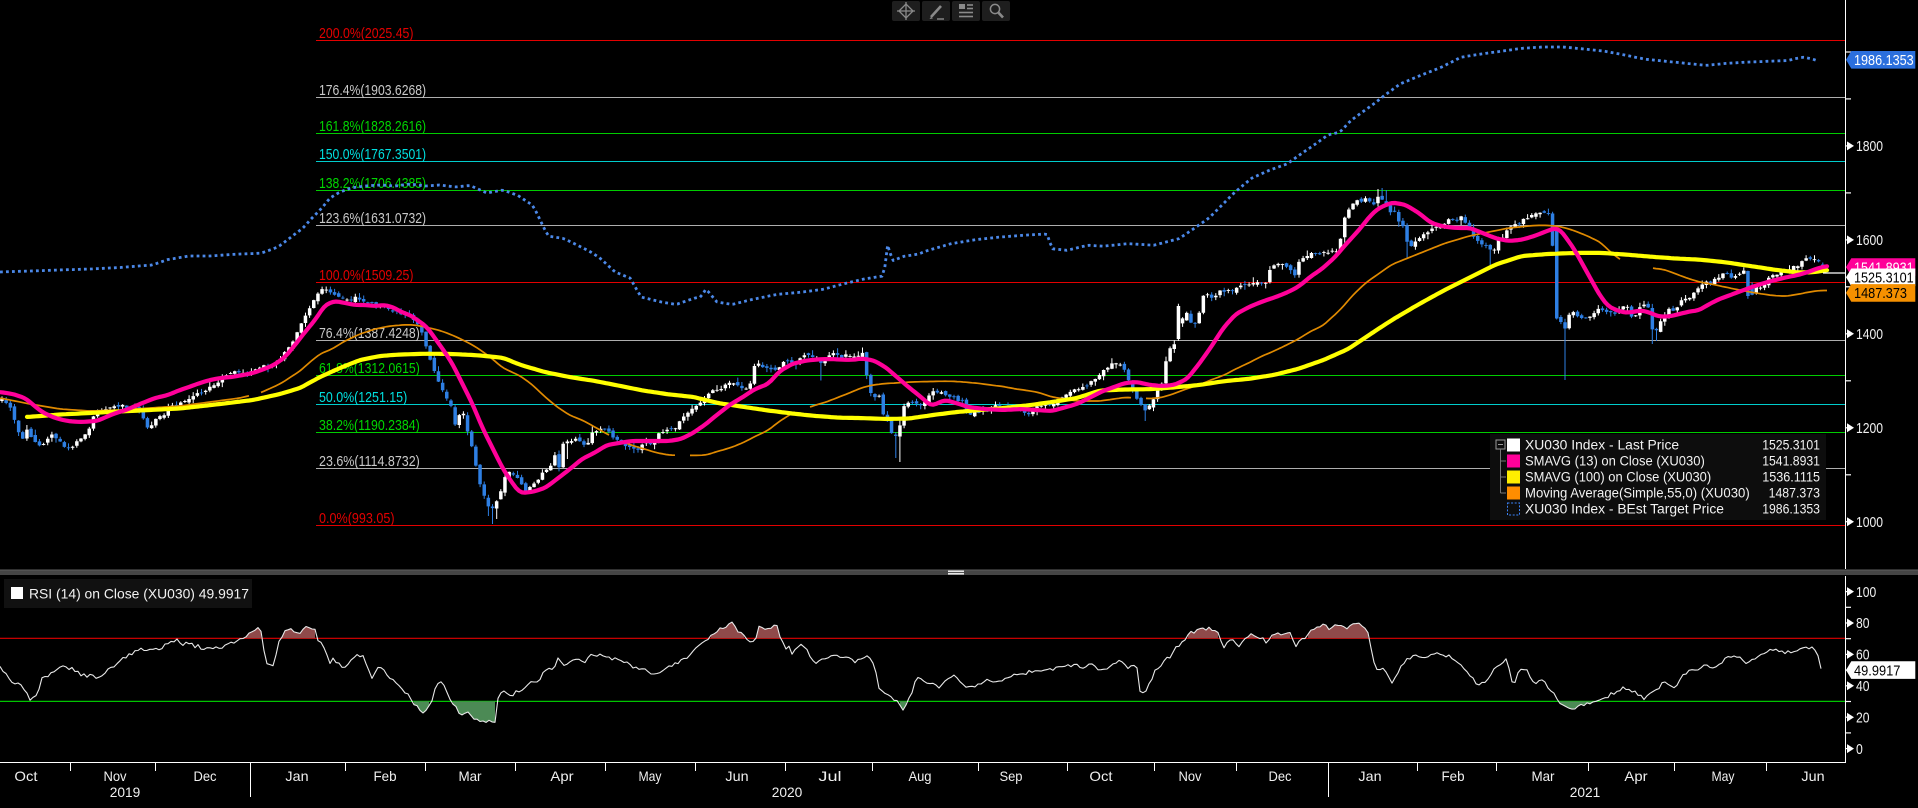 The image size is (1918, 808). I want to click on svg-text: 49.9917, so click(1877, 670).